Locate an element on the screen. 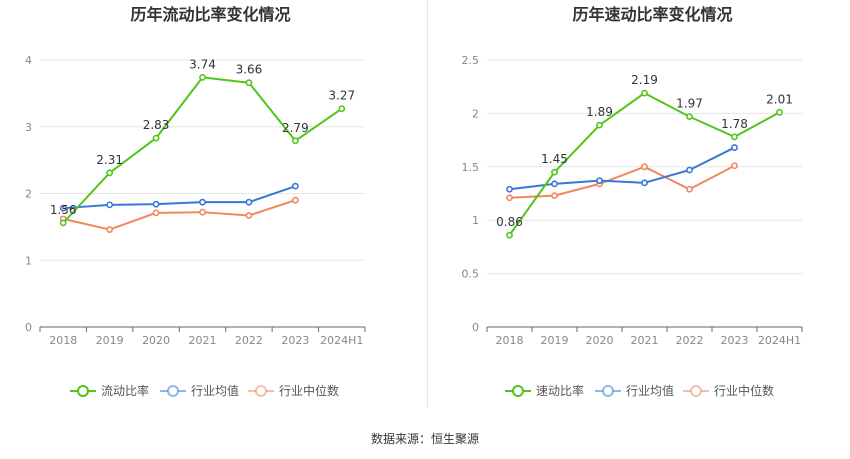 The height and width of the screenshot is (459, 850). legend-item-main: 流动比率 is located at coordinates (109, 390).